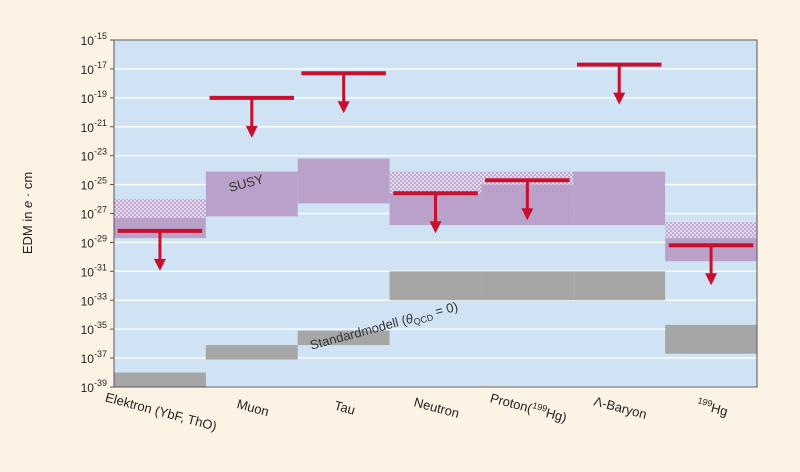 The width and height of the screenshot is (800, 472). I want to click on y-tick-label: 10-29, so click(94, 241).